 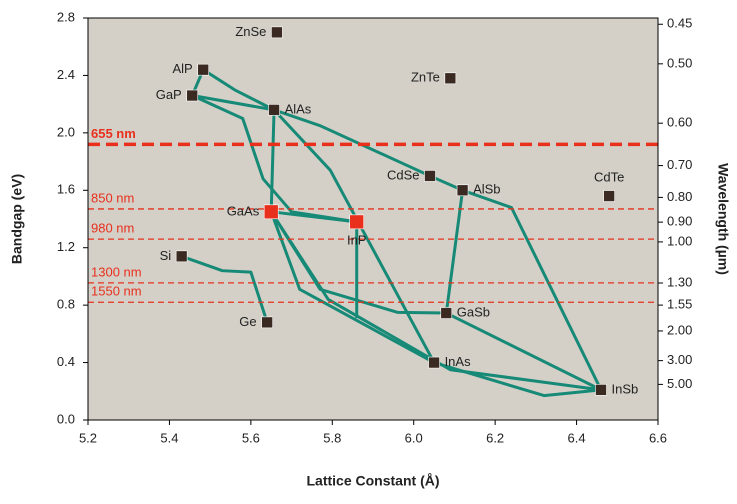 What do you see at coordinates (679, 164) in the screenshot?
I see `y2-tick-label: 0.70` at bounding box center [679, 164].